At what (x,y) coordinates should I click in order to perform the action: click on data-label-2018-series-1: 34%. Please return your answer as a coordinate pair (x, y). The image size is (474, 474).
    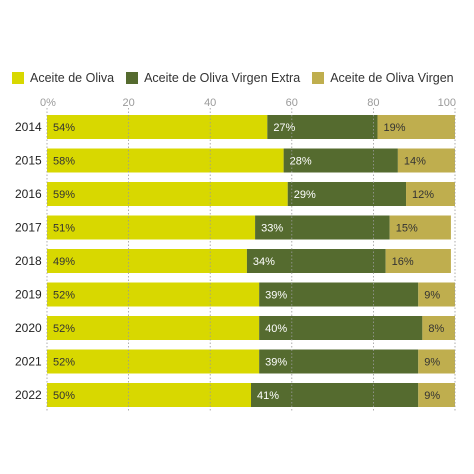
    Looking at the image, I should click on (264, 262).